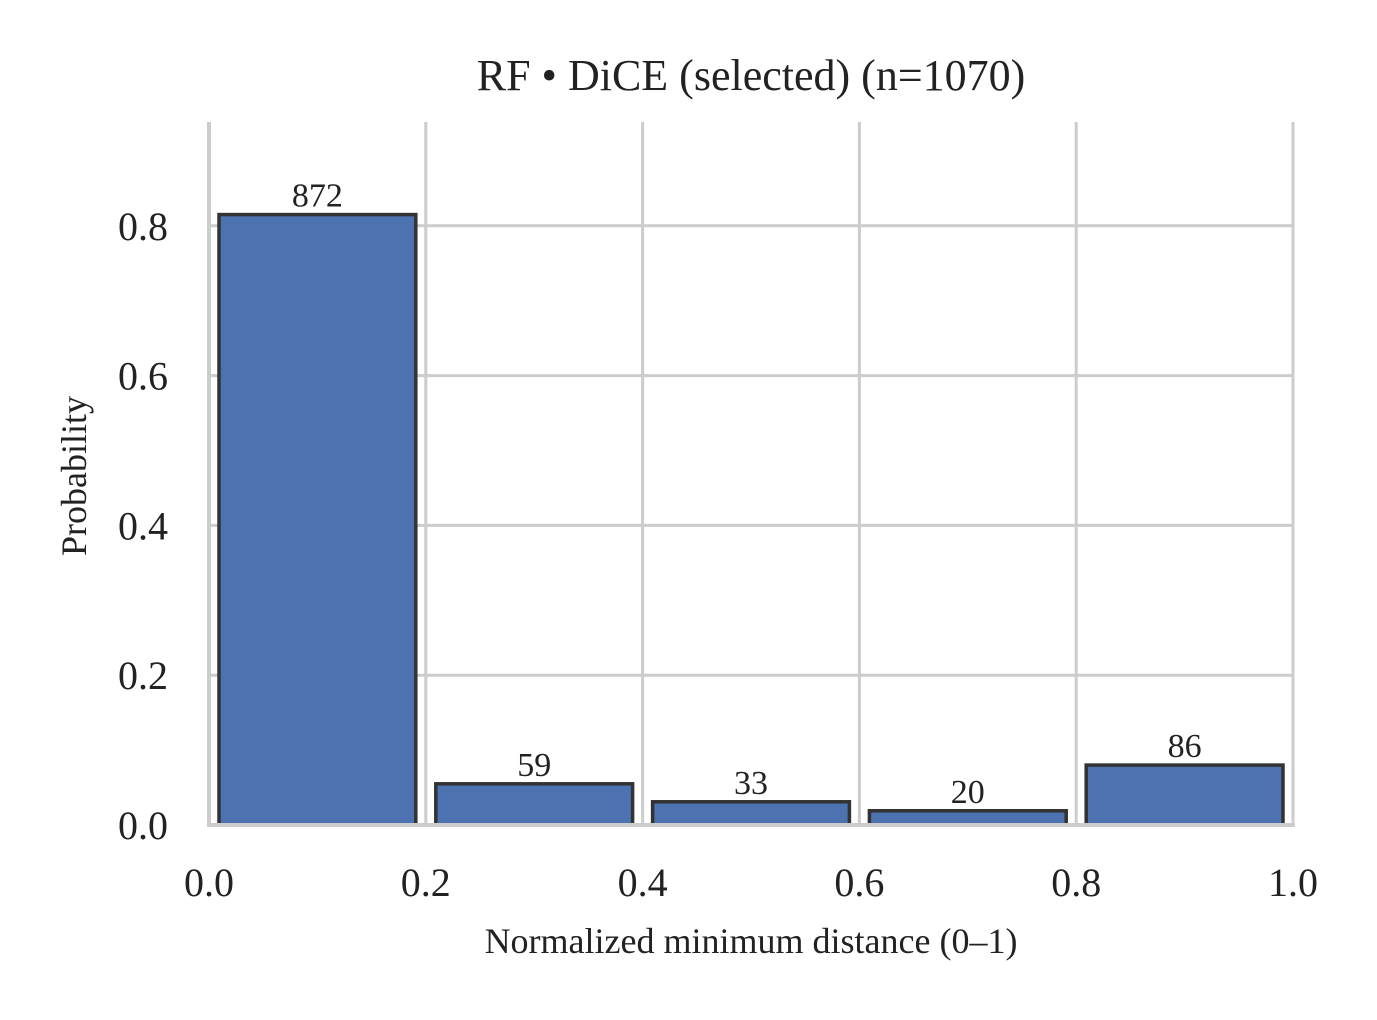 Image resolution: width=1377 pixels, height=1020 pixels. Describe the element at coordinates (143, 525) in the screenshot. I see `y-tick-label: 0.4` at that location.